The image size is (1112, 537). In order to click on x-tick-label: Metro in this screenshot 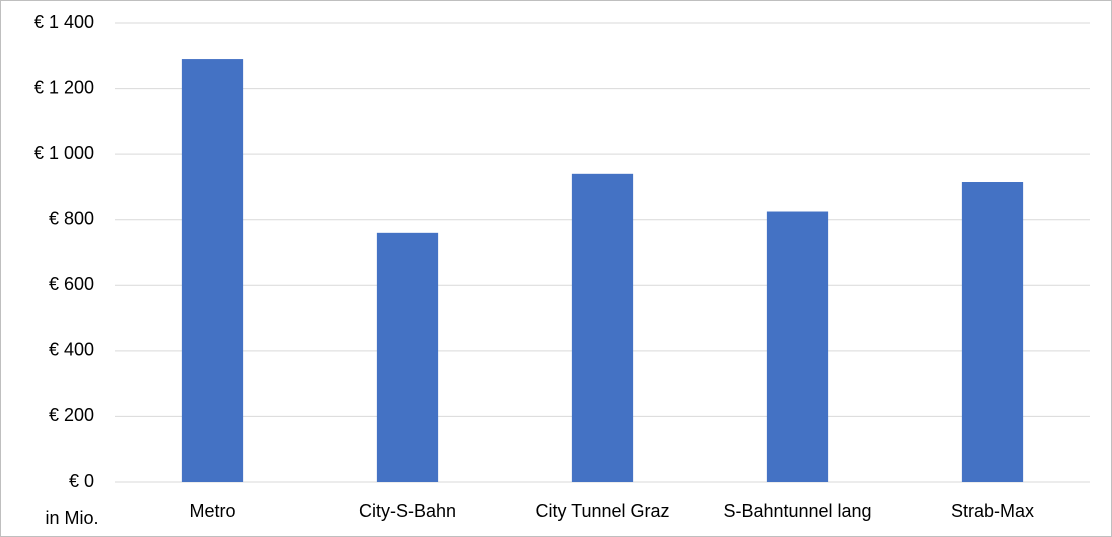, I will do `click(212, 511)`.